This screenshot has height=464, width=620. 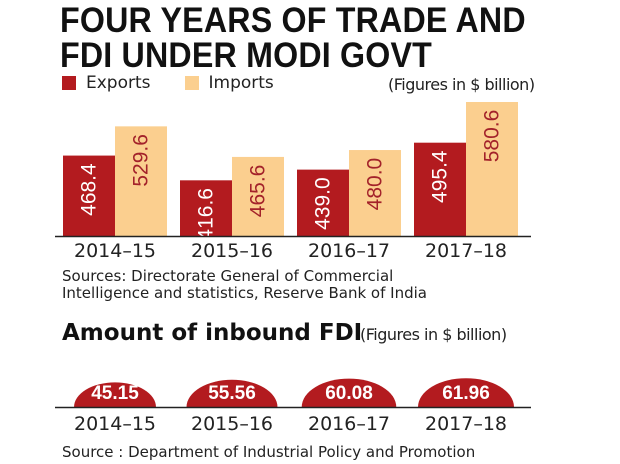 I want to click on legend-item-exports: Exports, so click(x=106, y=83).